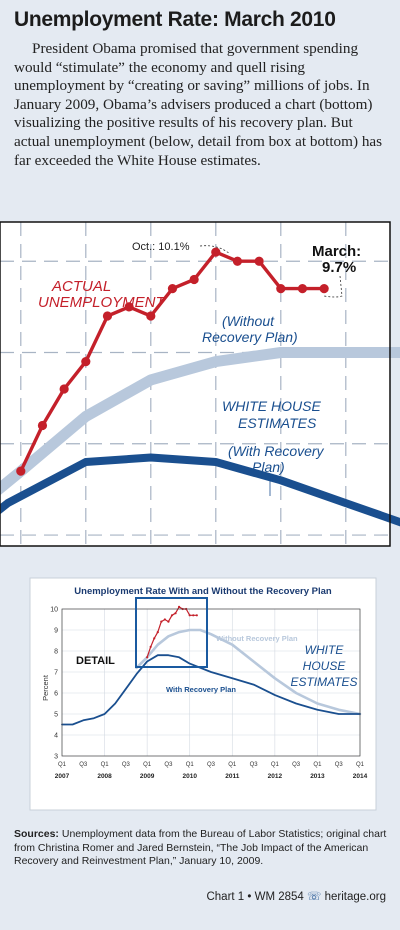 The image size is (400, 930). Describe the element at coordinates (323, 682) in the screenshot. I see `small-wh-line3: ESTIMATES` at that location.